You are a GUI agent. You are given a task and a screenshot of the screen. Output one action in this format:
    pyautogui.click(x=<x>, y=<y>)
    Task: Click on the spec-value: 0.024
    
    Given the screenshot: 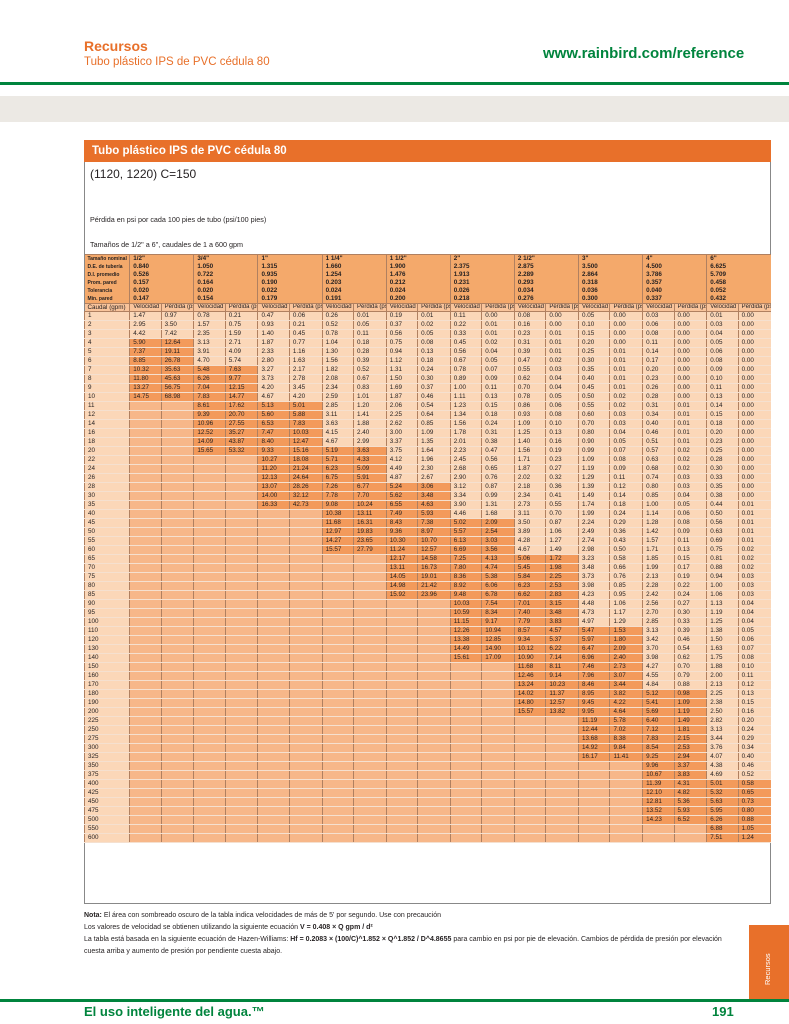 What is the action you would take?
    pyautogui.click(x=418, y=291)
    